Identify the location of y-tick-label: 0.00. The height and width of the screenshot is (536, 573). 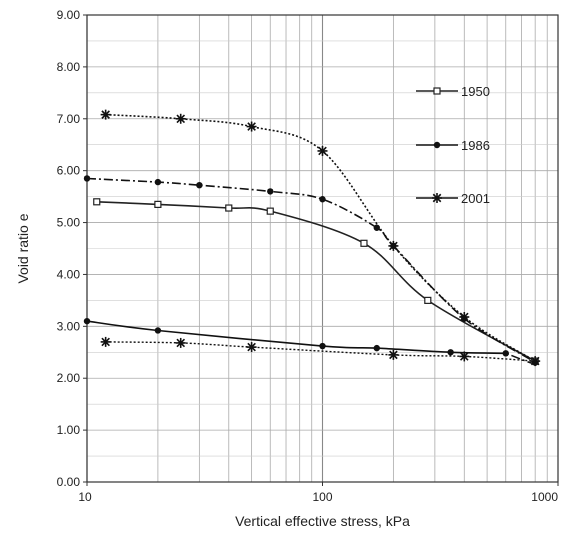
(69, 482).